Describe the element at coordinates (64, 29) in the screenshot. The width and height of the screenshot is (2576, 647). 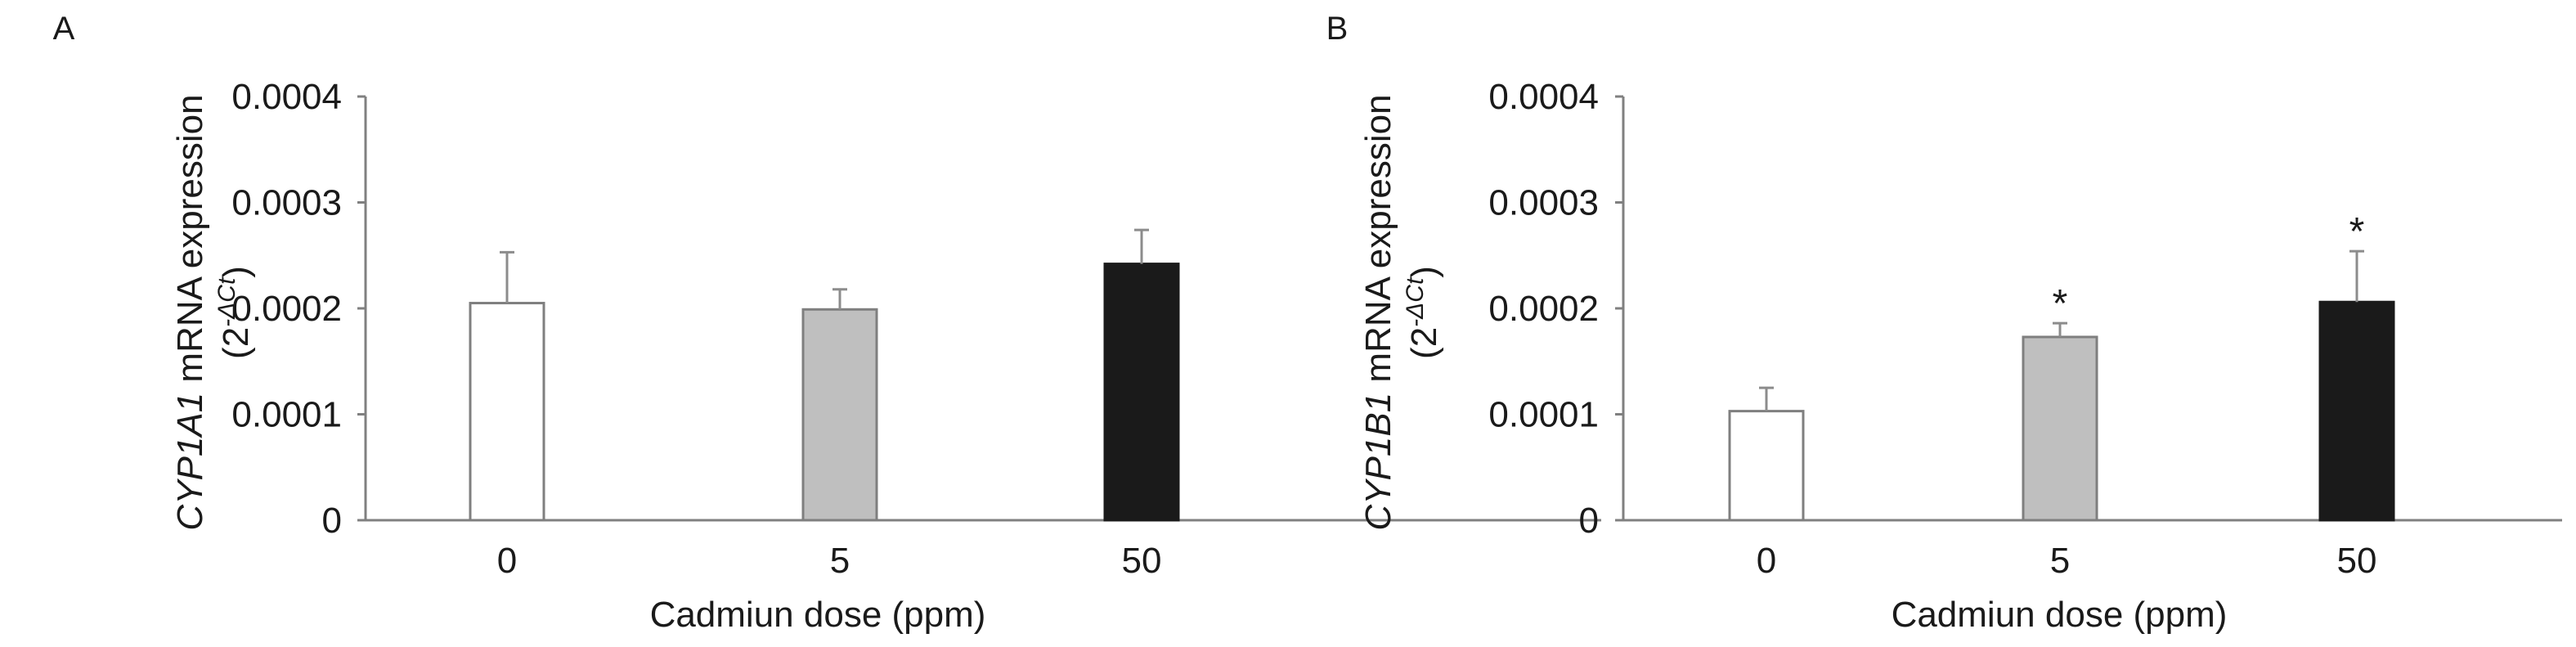
I see `panel-label: A` at that location.